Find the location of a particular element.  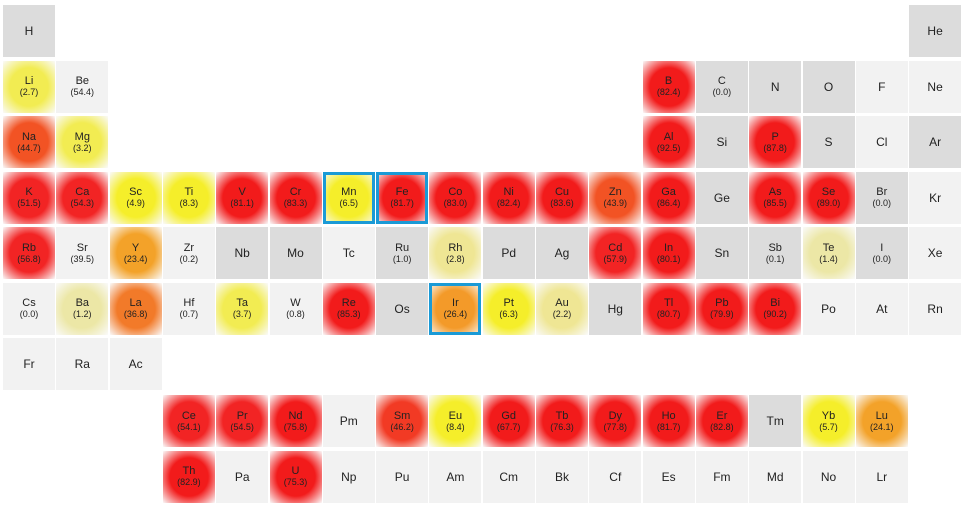

element-cell-ho: Ho (81.7) is located at coordinates (668, 421).